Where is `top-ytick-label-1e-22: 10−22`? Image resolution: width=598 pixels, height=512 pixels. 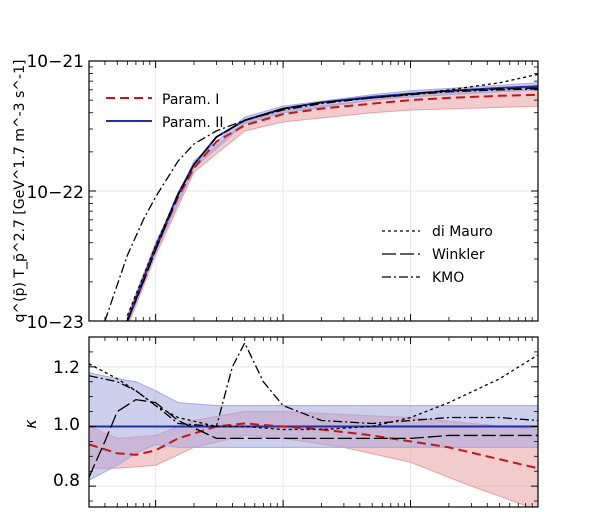
top-ytick-label-1e-22: 10−22 is located at coordinates (55, 193).